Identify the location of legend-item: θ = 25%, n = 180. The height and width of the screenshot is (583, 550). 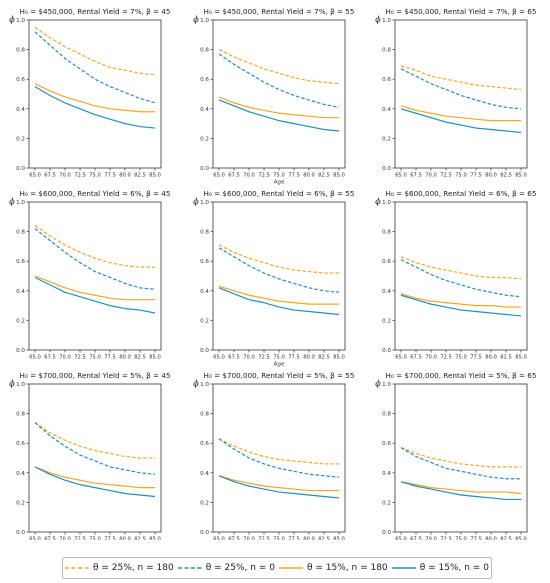
(119, 568).